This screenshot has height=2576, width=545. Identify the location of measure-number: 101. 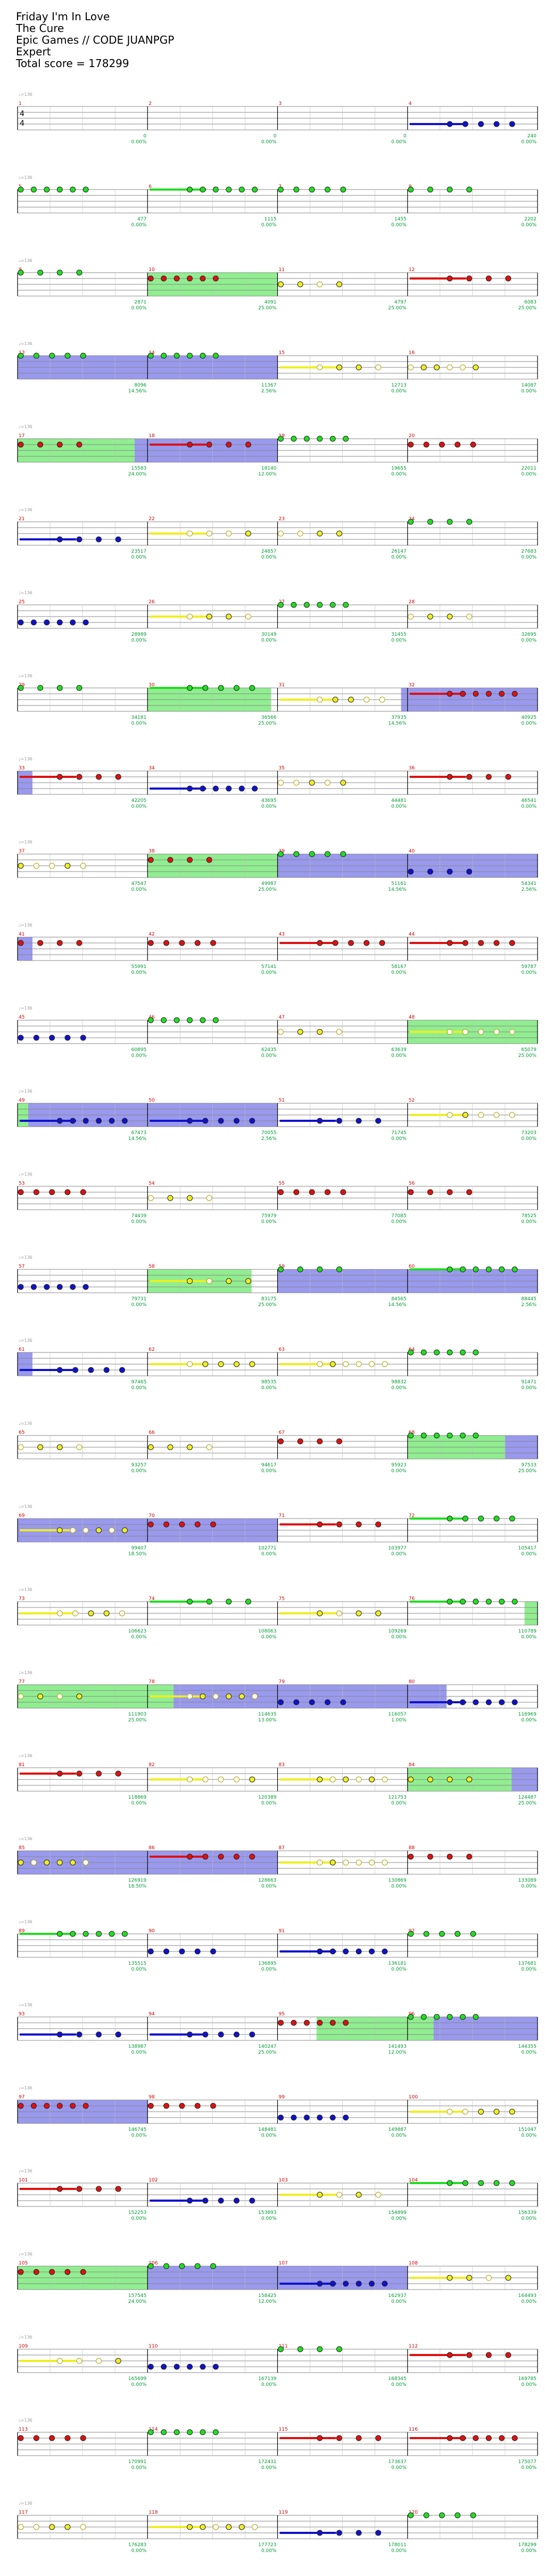
(23, 2180).